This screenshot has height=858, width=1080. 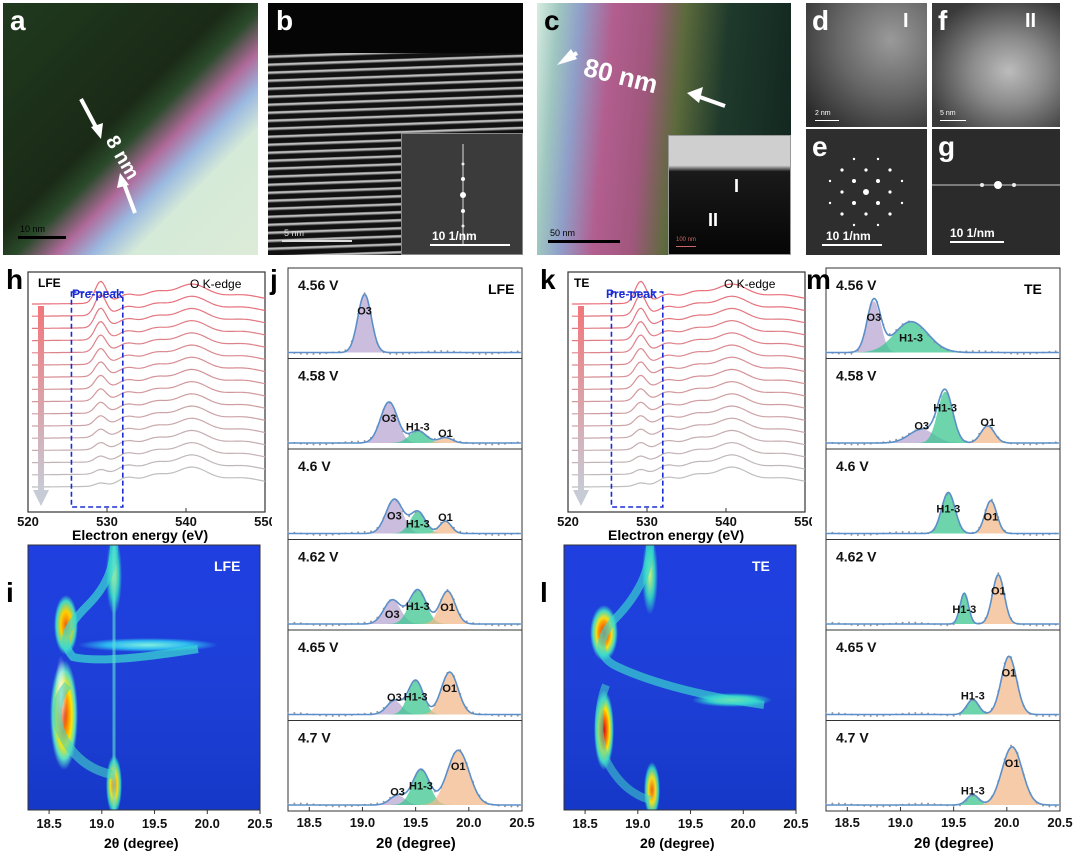 I want to click on fit-xtick-label: 19.0, so click(x=362, y=822).